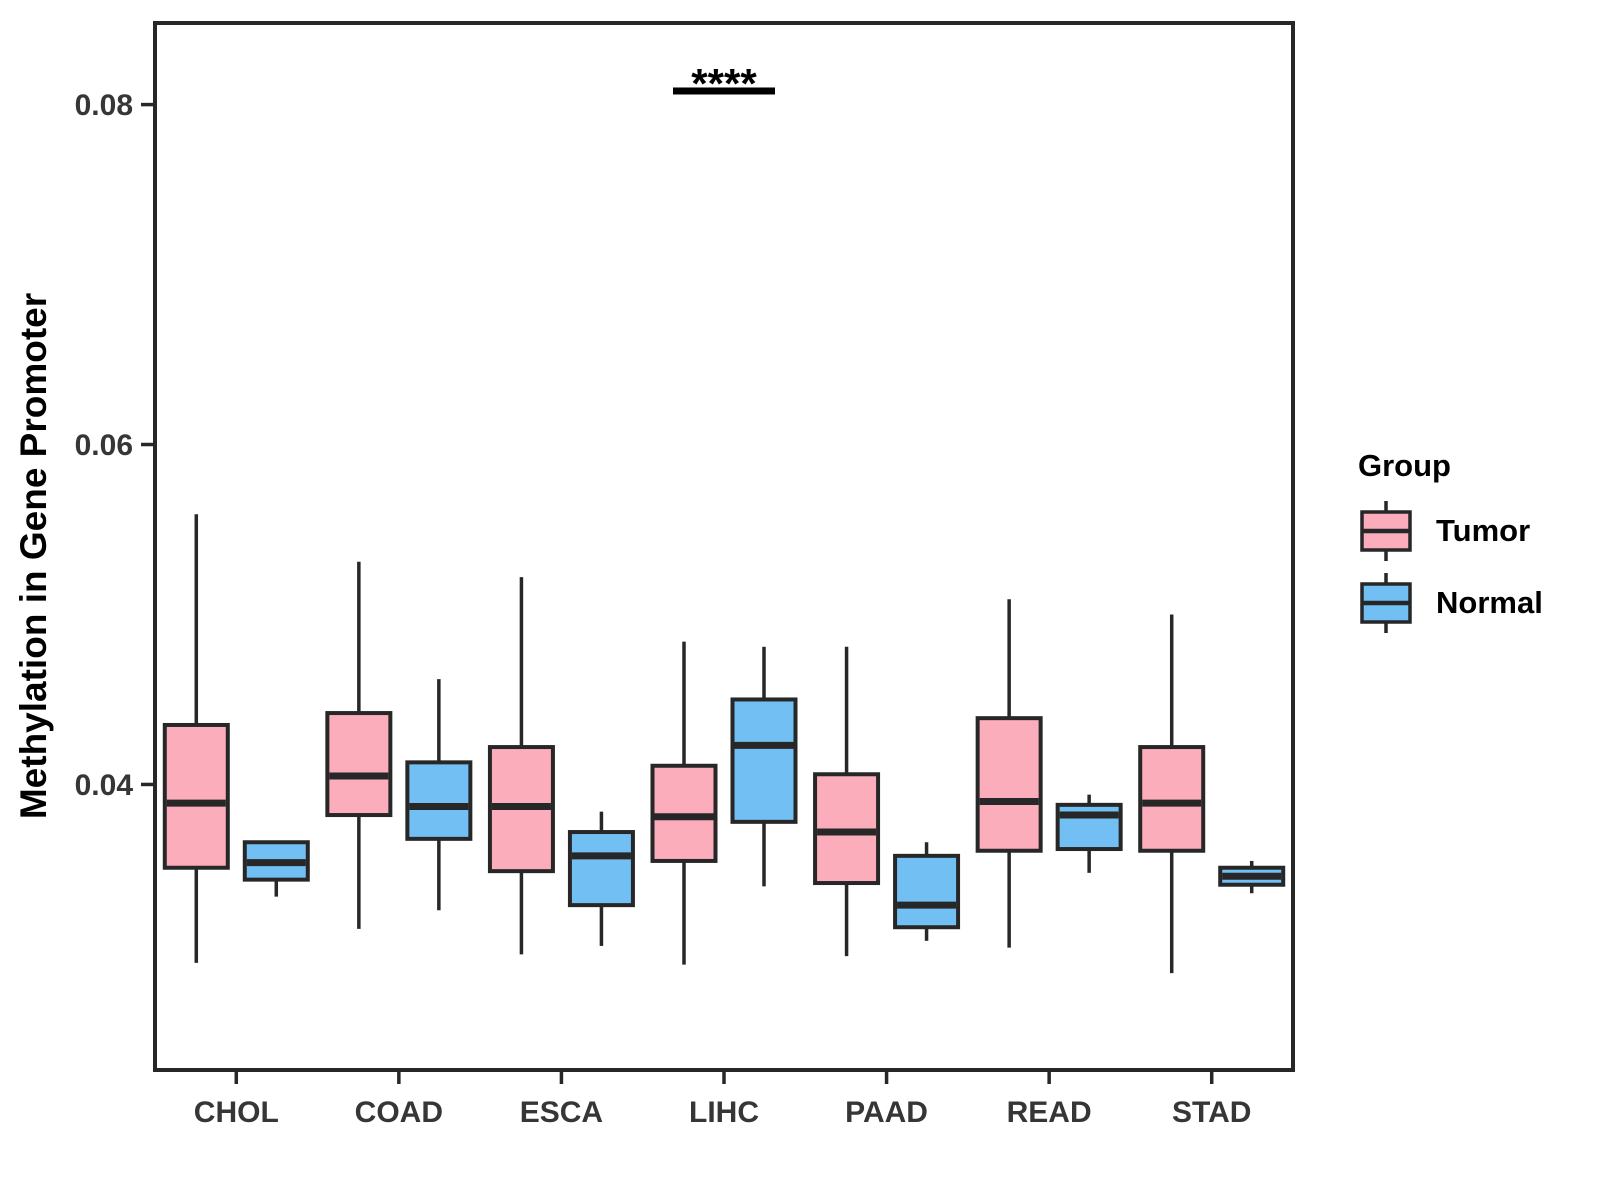 The width and height of the screenshot is (1600, 1200). Describe the element at coordinates (927, 891) in the screenshot. I see `box-normal-PAAD` at that location.